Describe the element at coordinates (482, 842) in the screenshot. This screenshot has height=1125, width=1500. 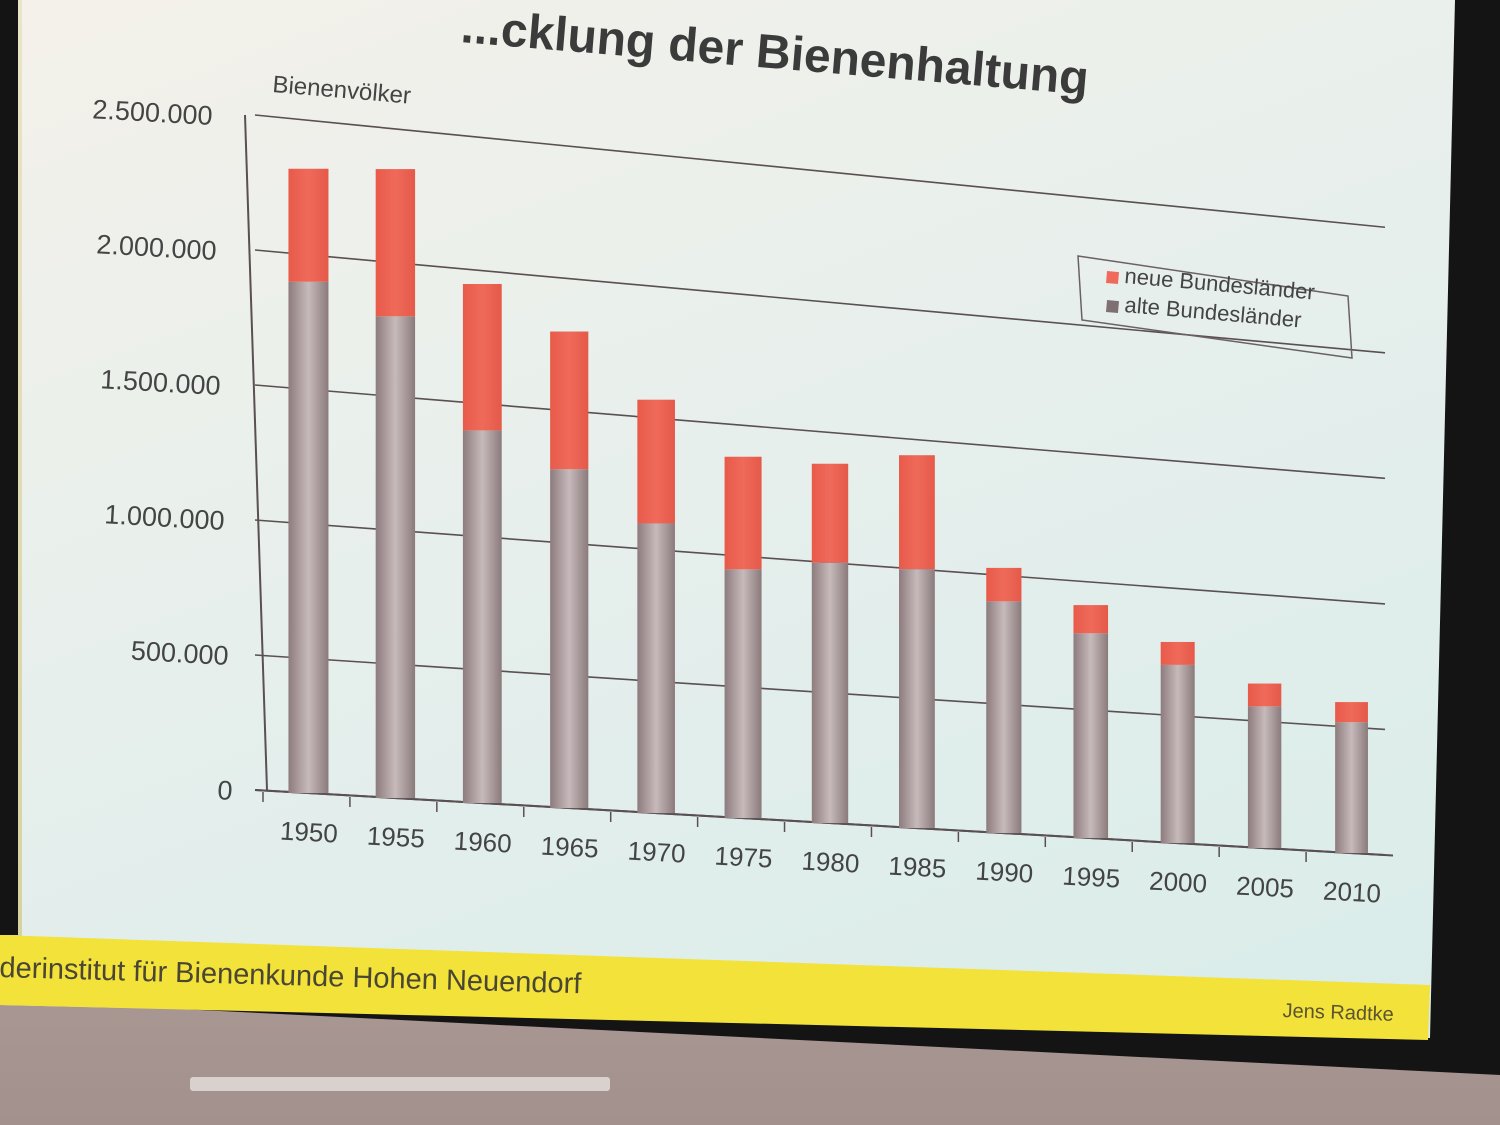
I see `x-tick-label: 1960` at that location.